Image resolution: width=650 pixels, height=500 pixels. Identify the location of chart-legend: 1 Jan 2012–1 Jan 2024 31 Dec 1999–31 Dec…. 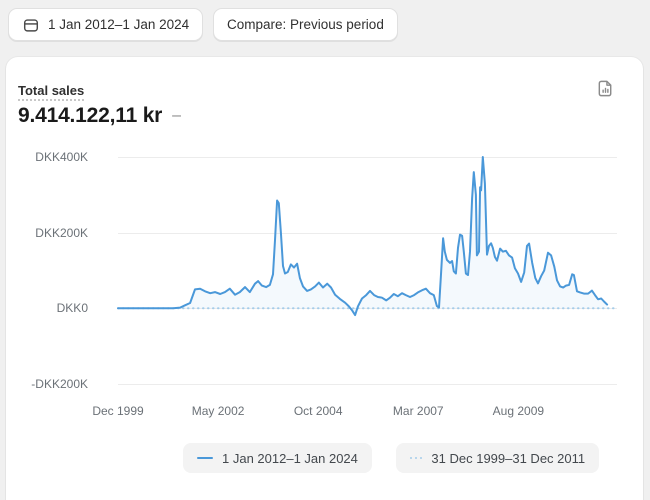
(391, 458).